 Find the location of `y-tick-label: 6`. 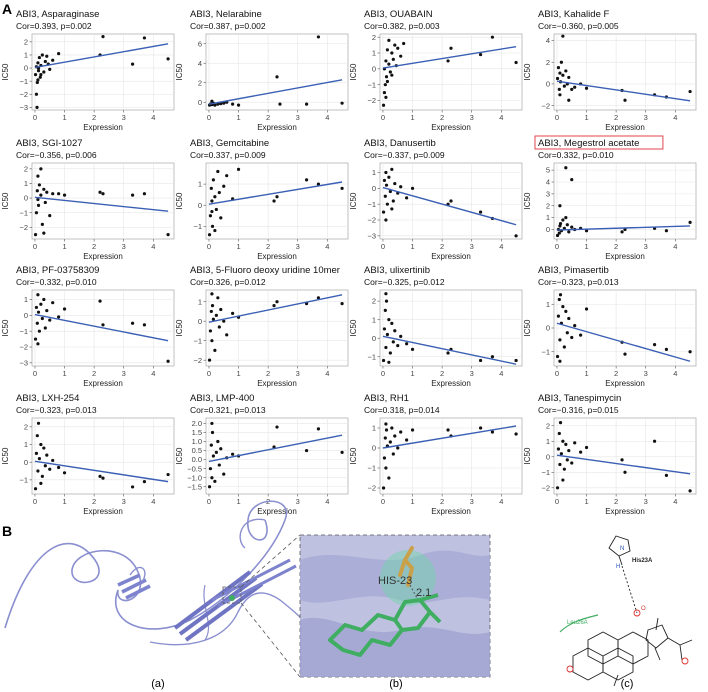

y-tick-label: 6 is located at coordinates (200, 43).